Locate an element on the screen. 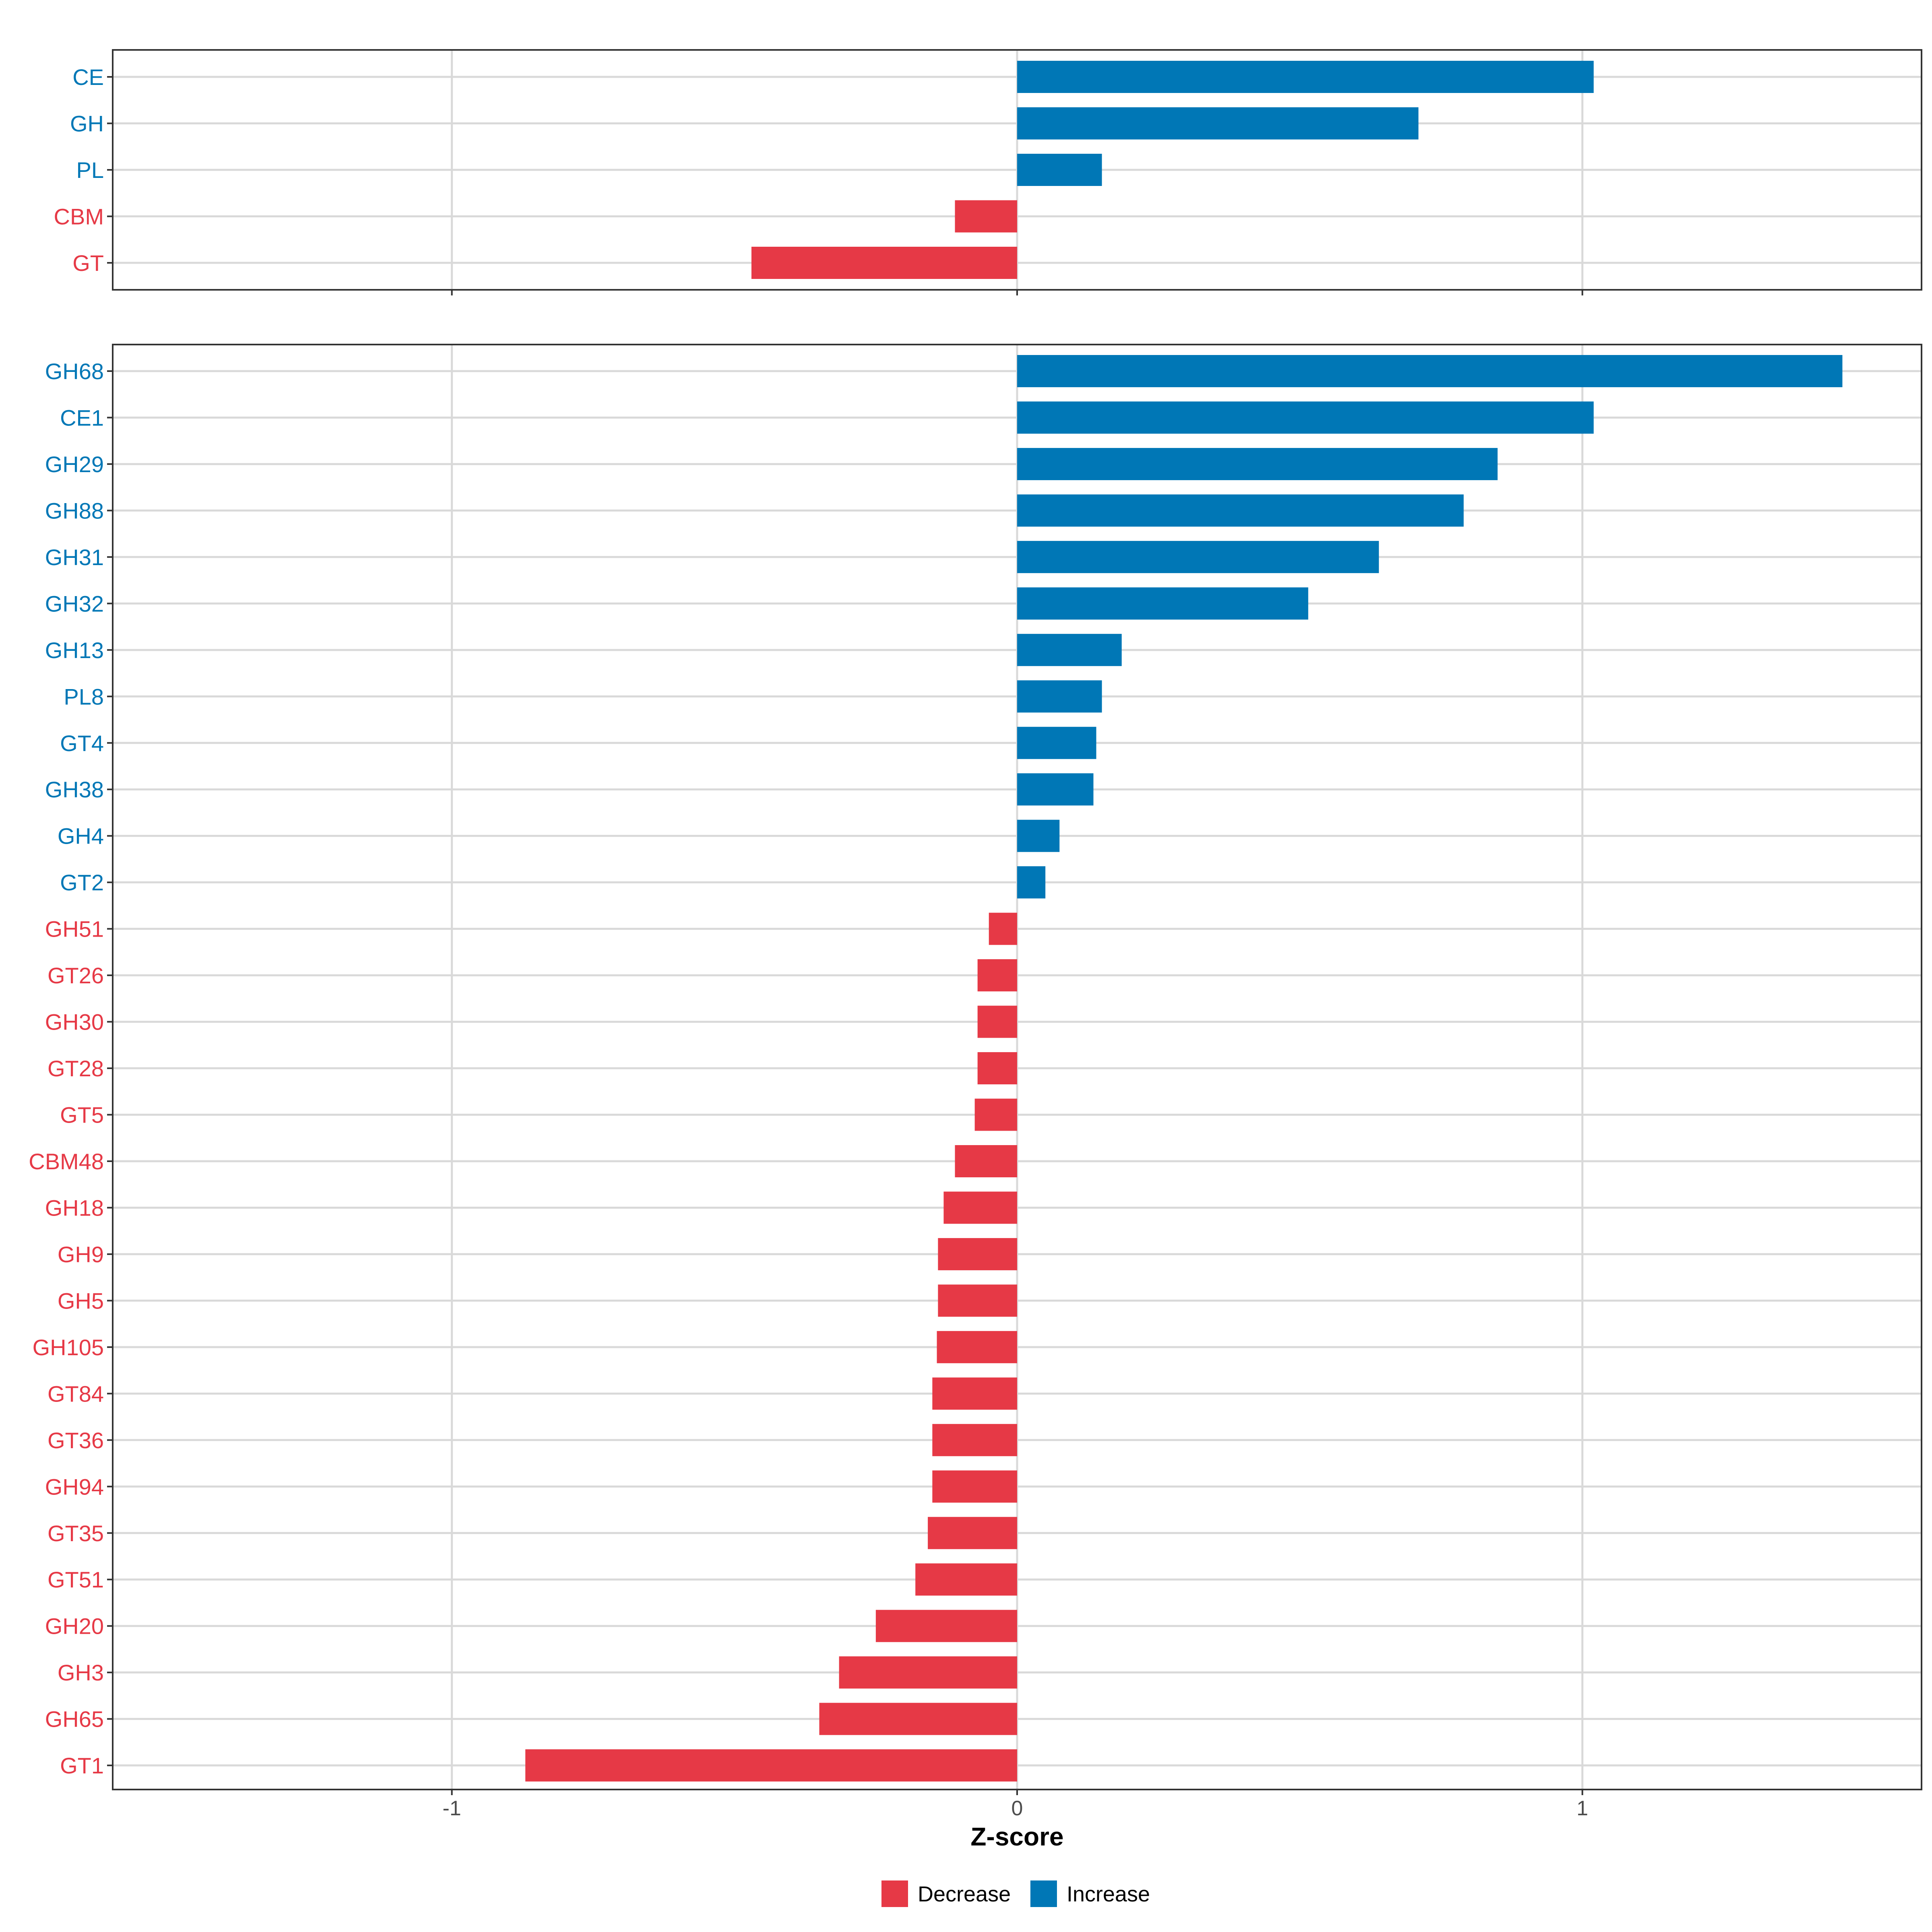 This screenshot has width=1932, height=1932. bar-gh32 is located at coordinates (1163, 603).